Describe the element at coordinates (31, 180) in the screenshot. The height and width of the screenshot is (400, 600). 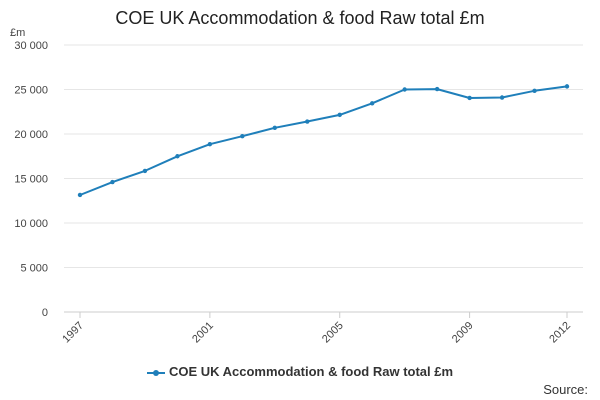
I see `y-tick-label: 15 000` at that location.